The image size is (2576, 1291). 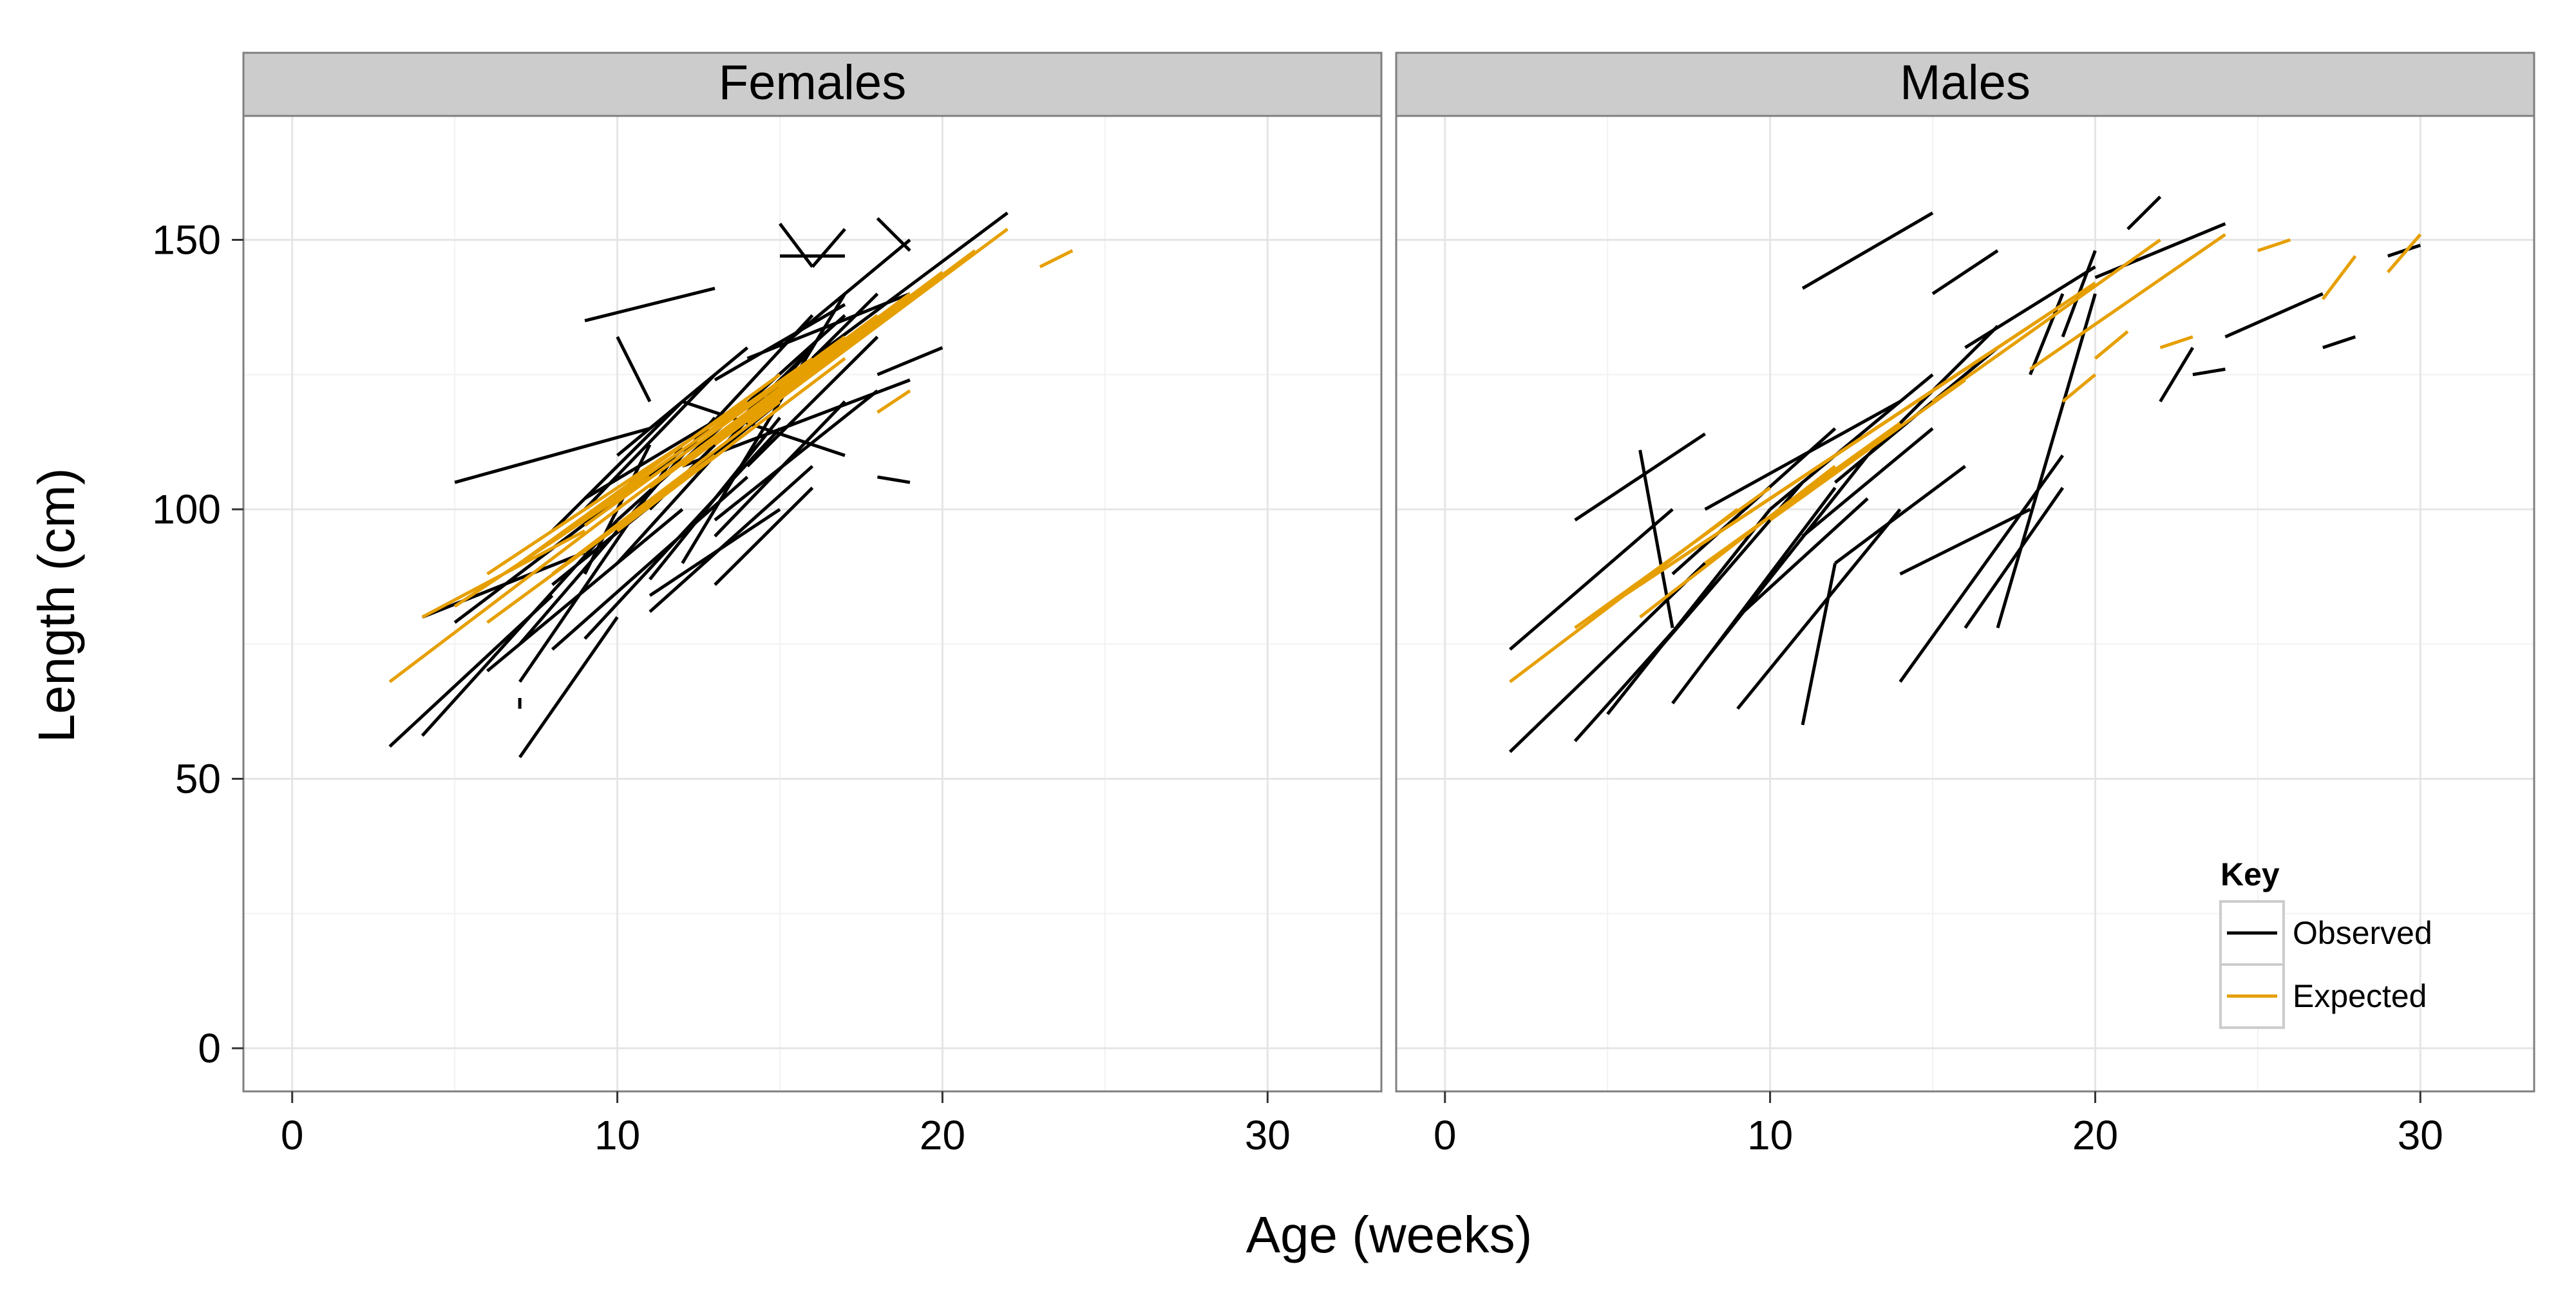 What do you see at coordinates (56, 605) in the screenshot?
I see `y-axis-title: Length (cm)` at bounding box center [56, 605].